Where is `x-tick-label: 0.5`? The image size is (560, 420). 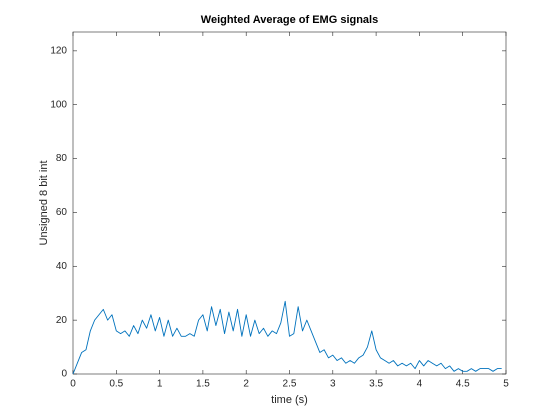 x-tick-label: 0.5 is located at coordinates (116, 384).